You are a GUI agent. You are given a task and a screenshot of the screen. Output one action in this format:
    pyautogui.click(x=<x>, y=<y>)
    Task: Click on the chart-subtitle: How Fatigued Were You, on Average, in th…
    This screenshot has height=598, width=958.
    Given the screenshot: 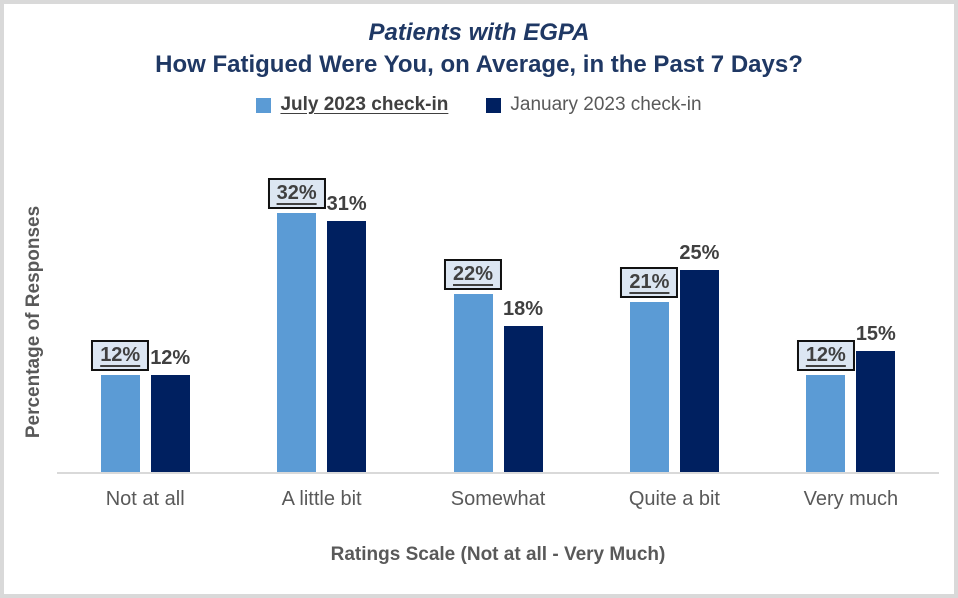 What is the action you would take?
    pyautogui.click(x=479, y=64)
    